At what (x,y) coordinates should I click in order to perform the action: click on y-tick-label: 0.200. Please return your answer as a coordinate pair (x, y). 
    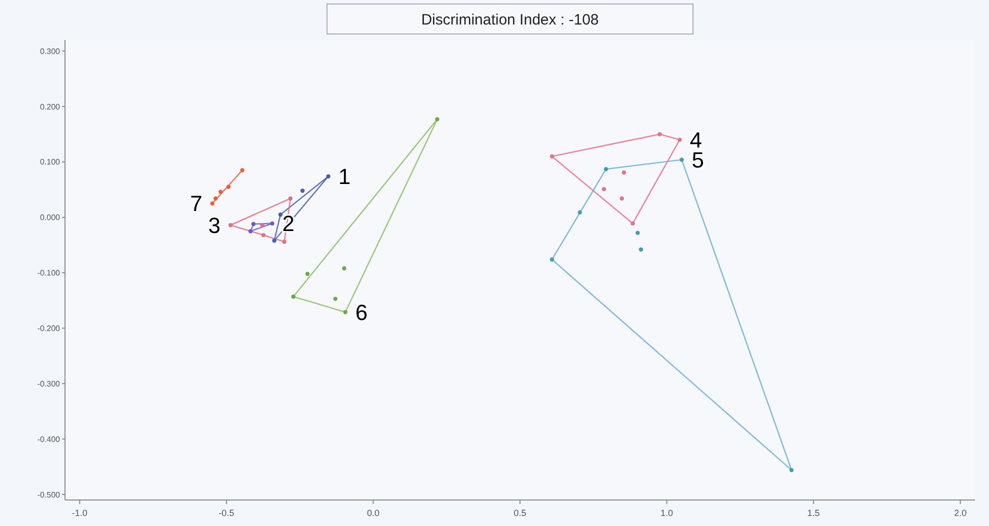
    Looking at the image, I should click on (50, 107).